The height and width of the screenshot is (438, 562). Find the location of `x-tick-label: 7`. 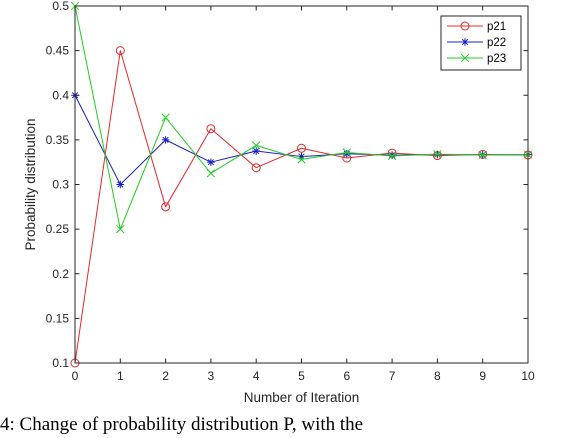

x-tick-label: 7 is located at coordinates (392, 376).